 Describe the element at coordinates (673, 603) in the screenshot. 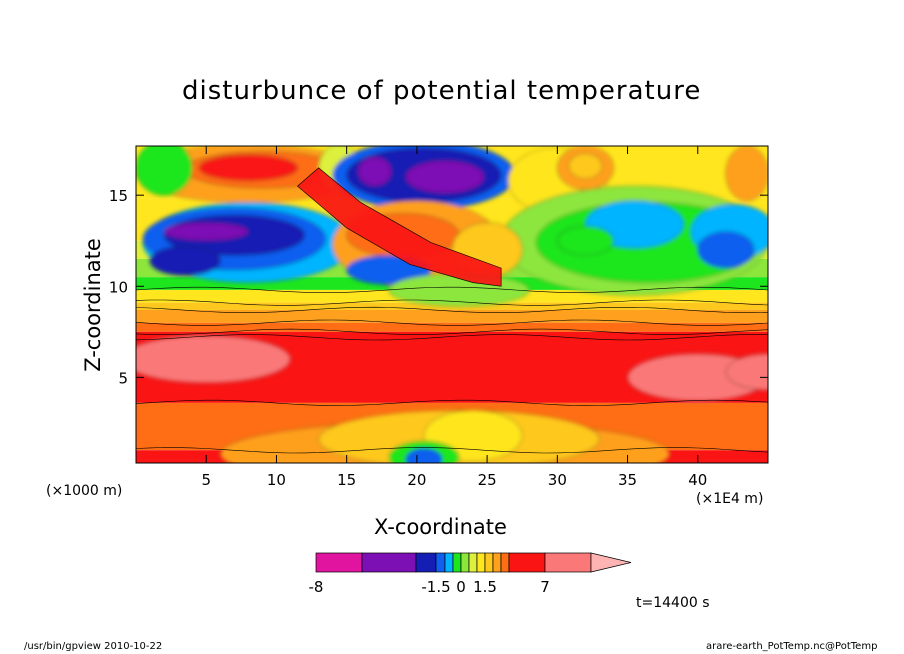

I see `time-label: t=14400 s` at that location.